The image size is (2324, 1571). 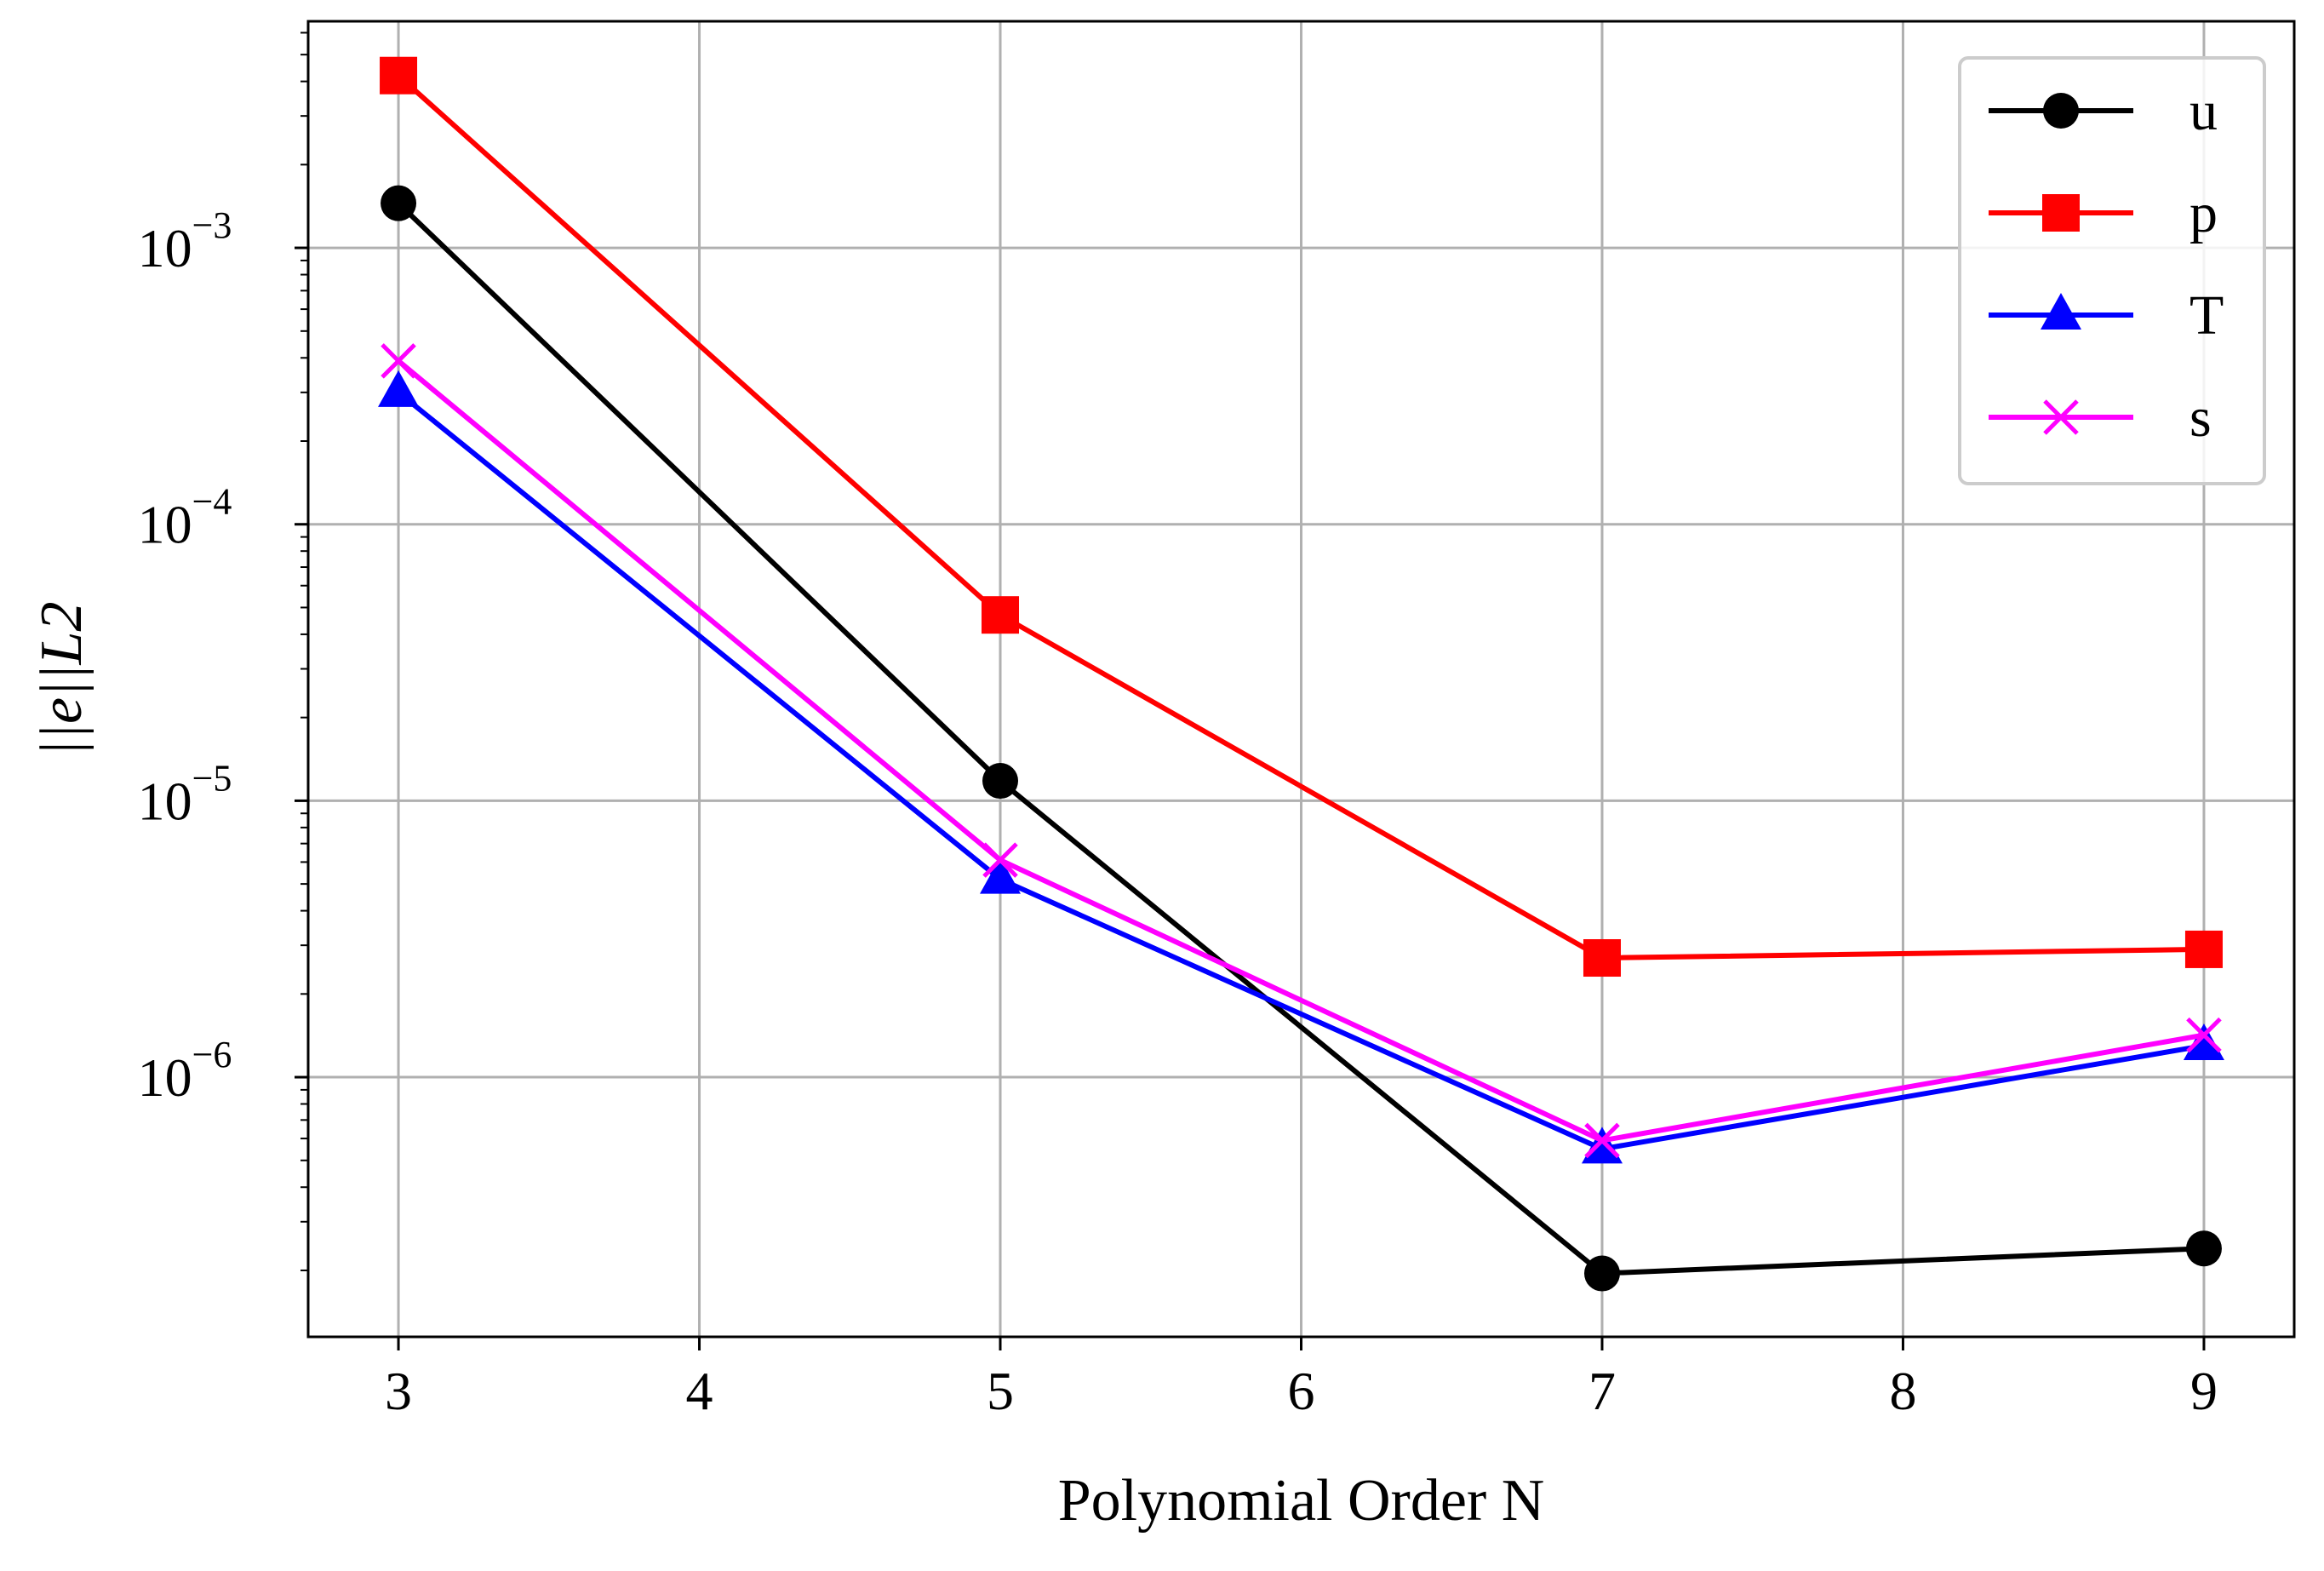 What do you see at coordinates (1301, 1501) in the screenshot?
I see `x-axis-label: Polynomial Order N` at bounding box center [1301, 1501].